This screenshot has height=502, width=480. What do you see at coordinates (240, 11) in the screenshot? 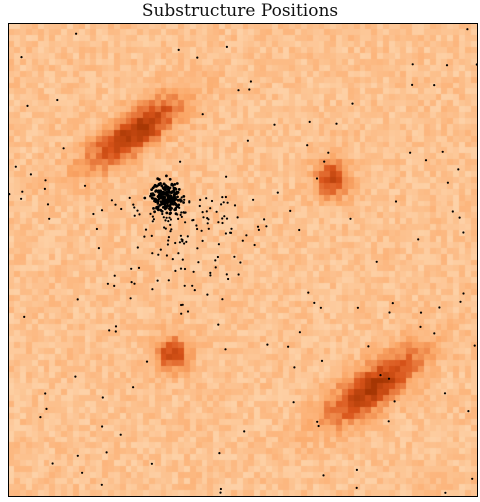
I see `chart-title: Substructure Positions` at bounding box center [240, 11].